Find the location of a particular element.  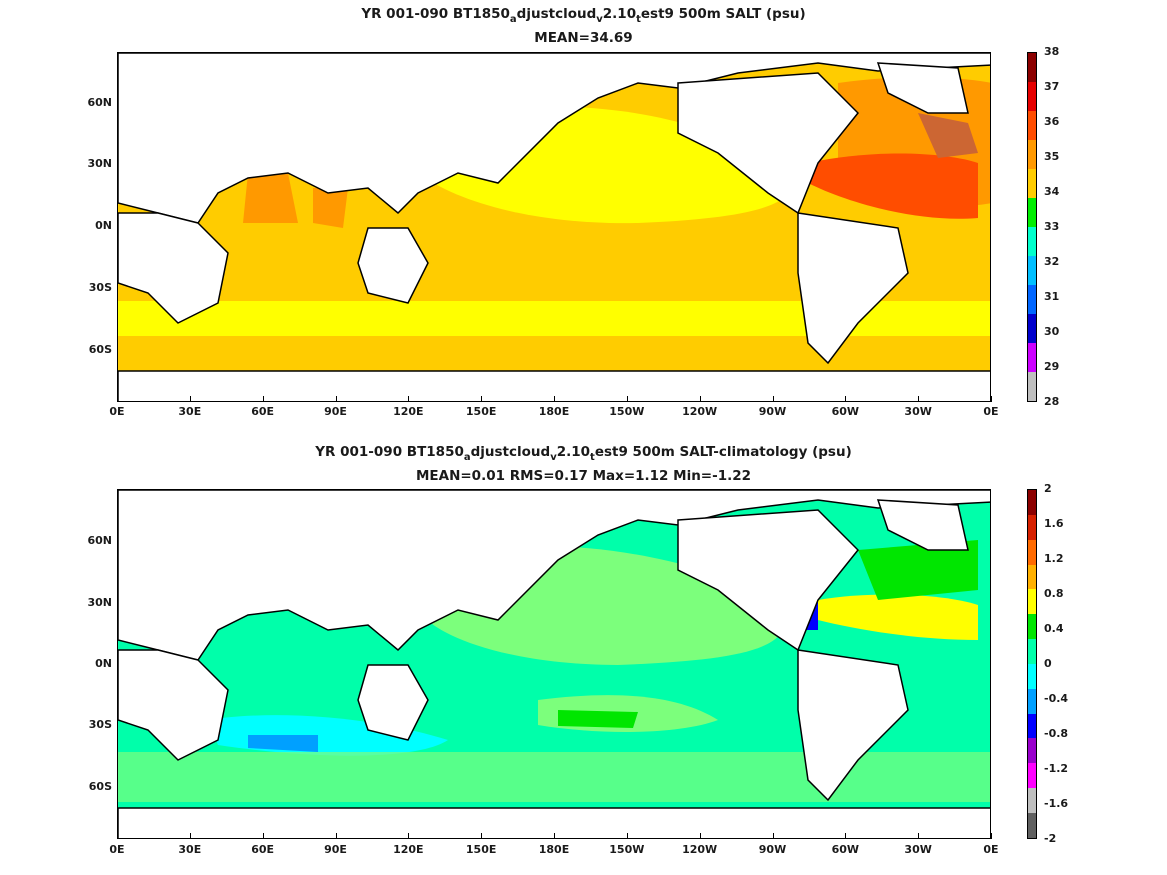

chart1-xtick: 60E is located at coordinates (263, 411).